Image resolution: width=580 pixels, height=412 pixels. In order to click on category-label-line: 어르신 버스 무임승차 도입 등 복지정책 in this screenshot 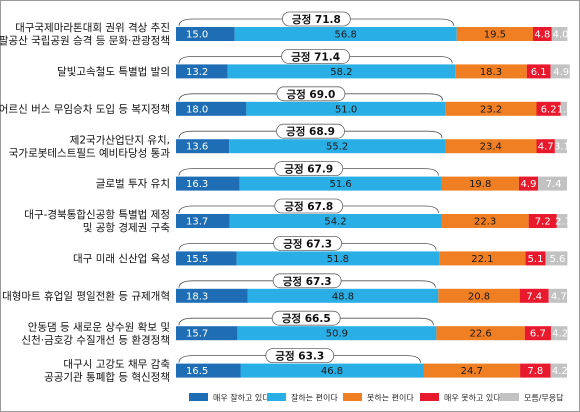, I will do `click(85, 108)`.